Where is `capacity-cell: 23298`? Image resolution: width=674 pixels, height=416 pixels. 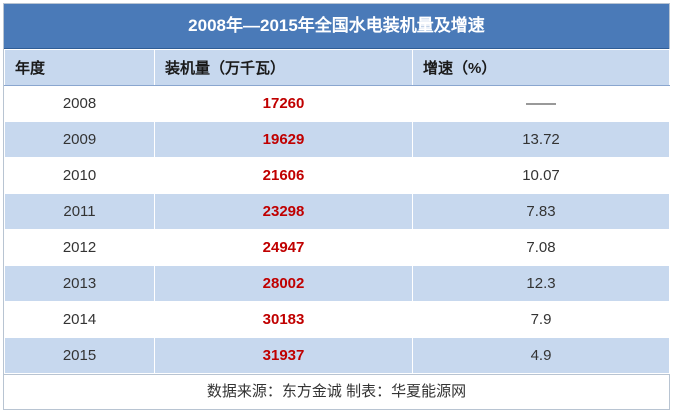 capacity-cell: 23298 is located at coordinates (283, 211).